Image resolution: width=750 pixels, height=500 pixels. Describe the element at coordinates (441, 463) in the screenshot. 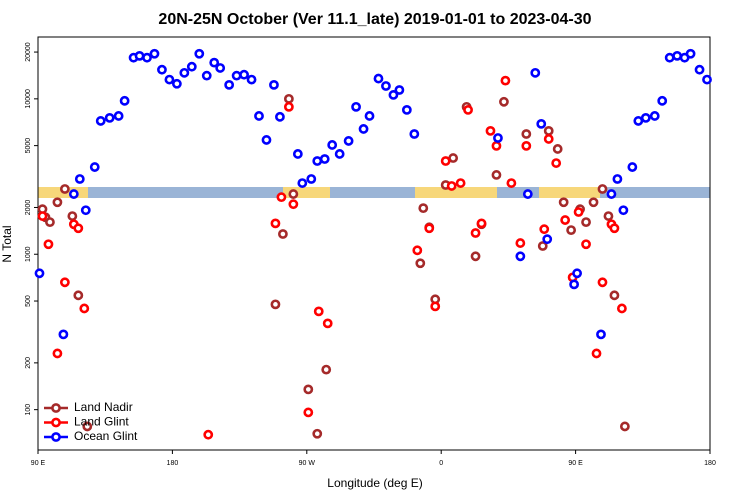

I see `x-tick-label: 0` at that location.